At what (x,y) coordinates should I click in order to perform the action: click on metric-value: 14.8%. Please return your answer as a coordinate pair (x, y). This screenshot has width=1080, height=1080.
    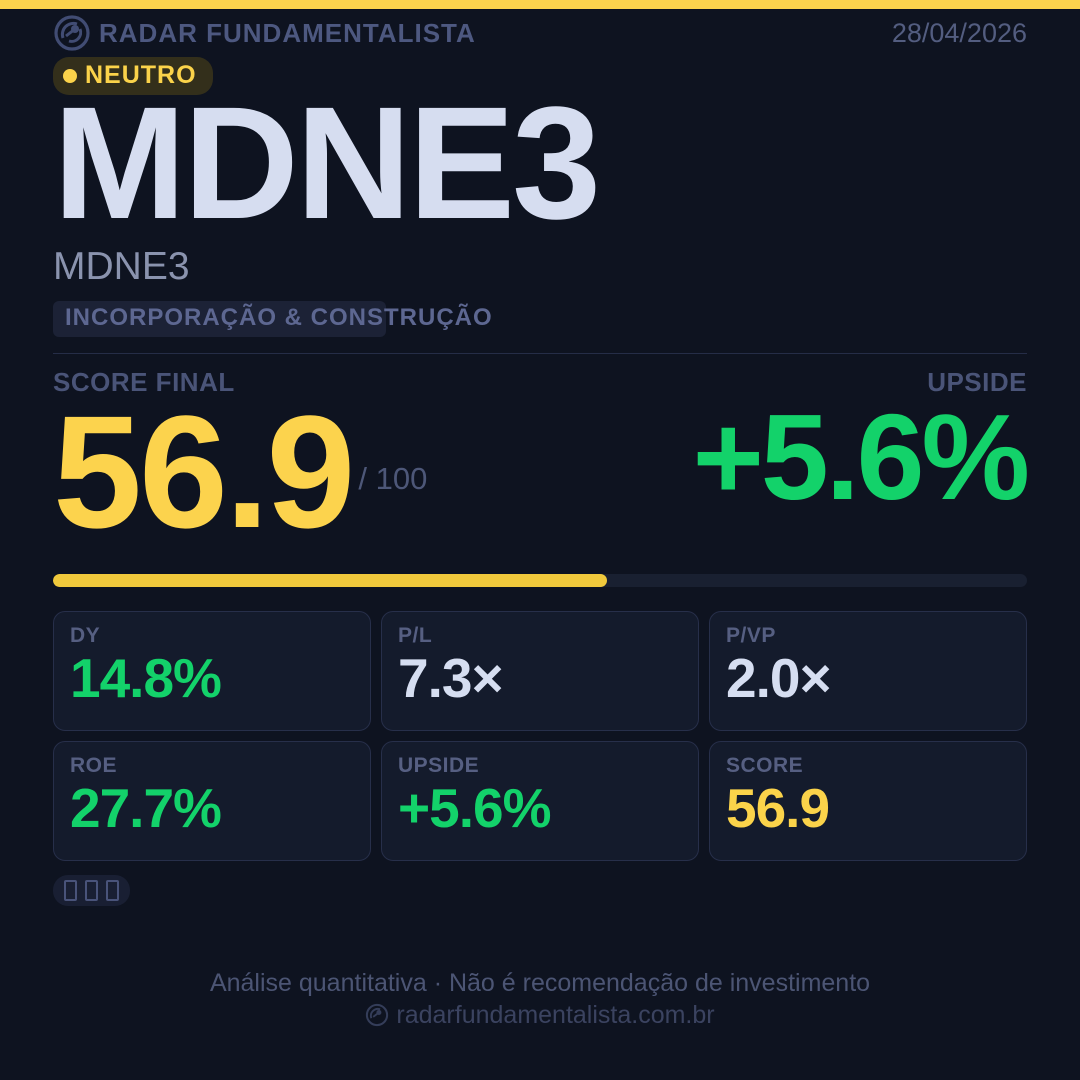
    Looking at the image, I should click on (146, 678).